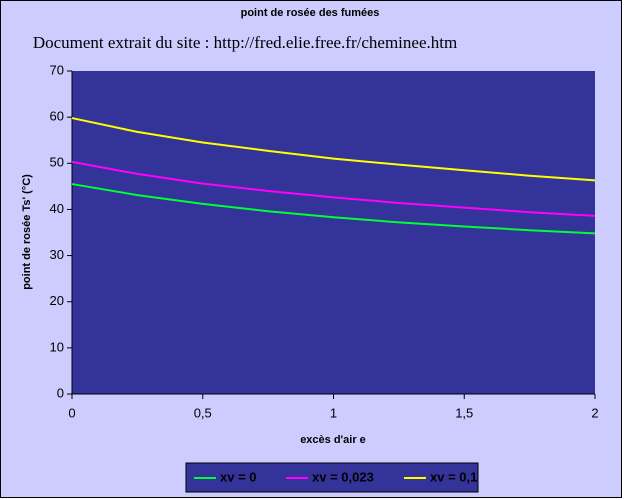  What do you see at coordinates (333, 412) in the screenshot?
I see `x-tick-label: 1` at bounding box center [333, 412].